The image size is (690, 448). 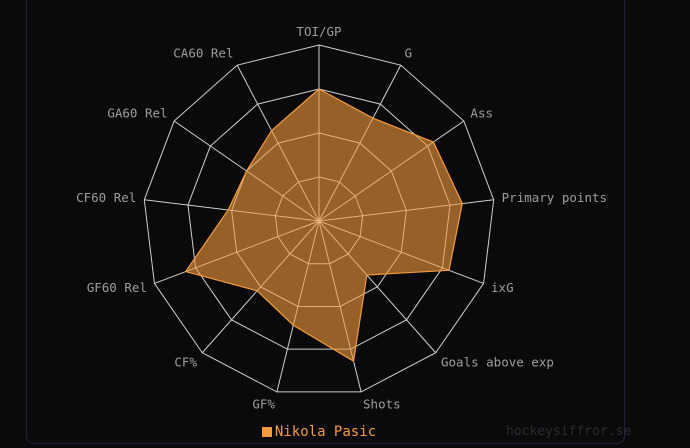 I want to click on axis-label: CA60 Rel, so click(x=203, y=53).